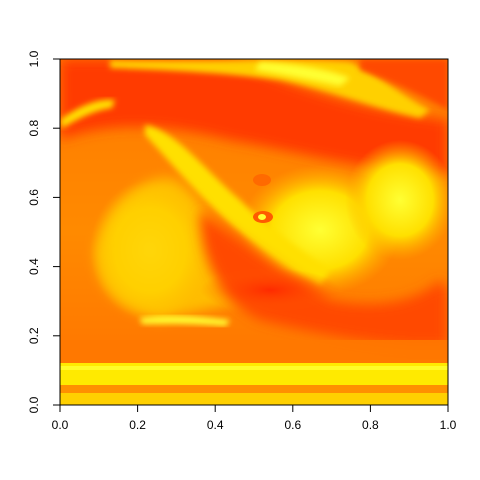 The width and height of the screenshot is (480, 480). I want to click on x-tick-label: 0.0, so click(60, 425).